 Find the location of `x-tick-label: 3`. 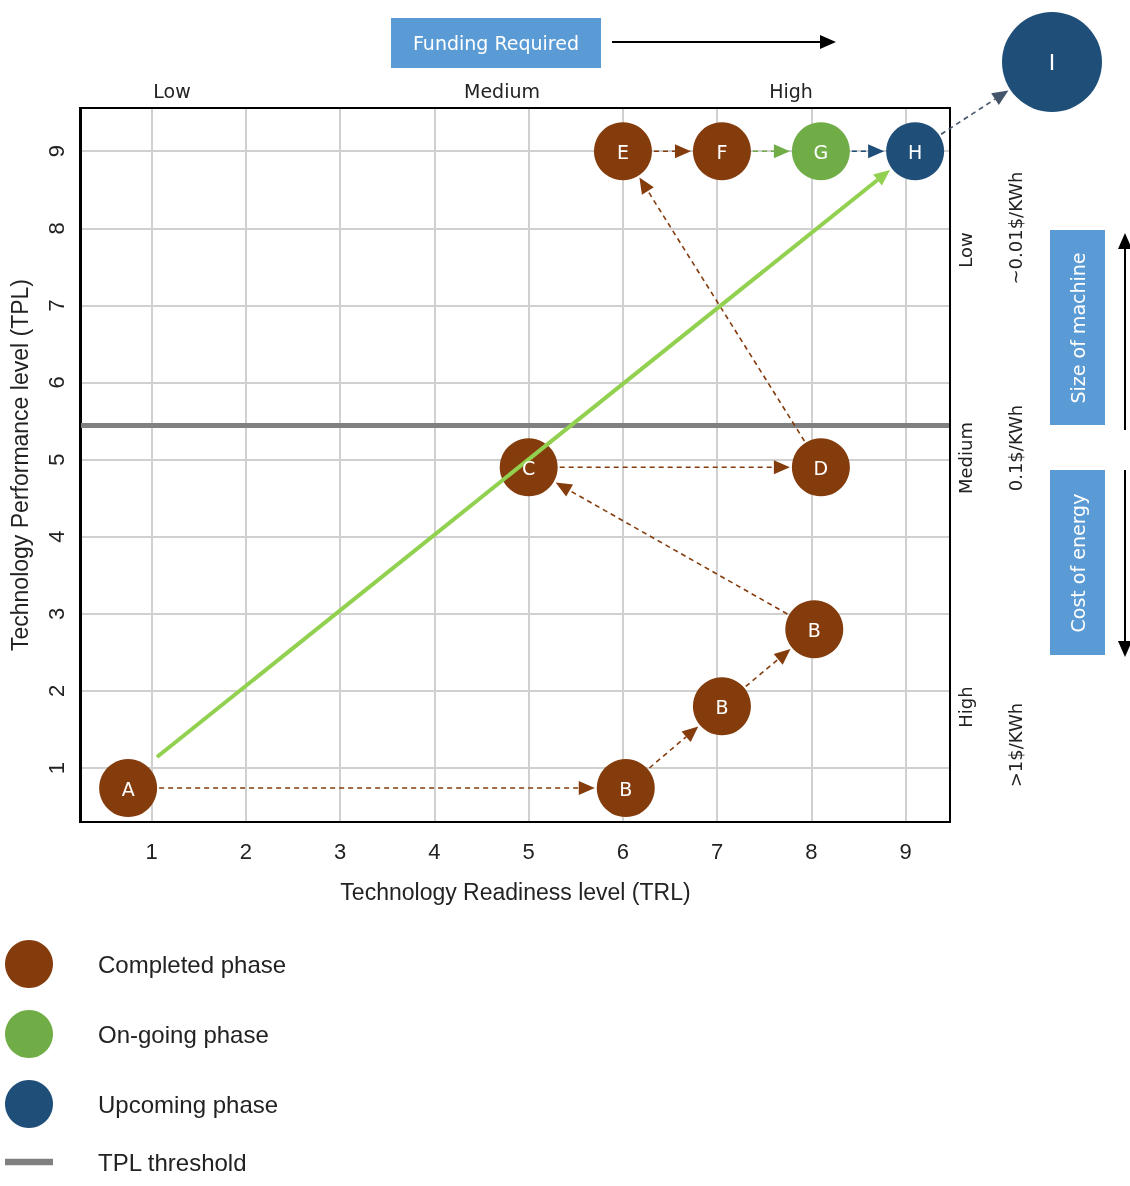

x-tick-label: 3 is located at coordinates (340, 851).